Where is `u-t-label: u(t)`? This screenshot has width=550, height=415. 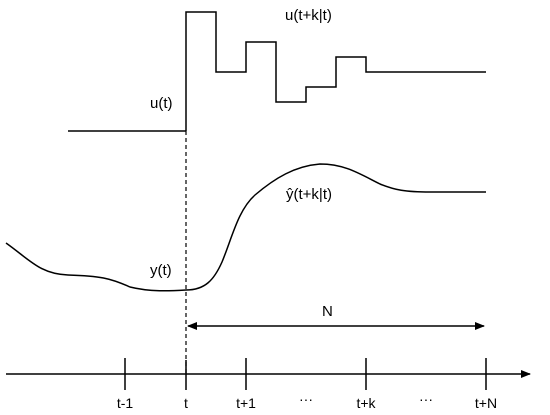
u-t-label: u(t) is located at coordinates (161, 103).